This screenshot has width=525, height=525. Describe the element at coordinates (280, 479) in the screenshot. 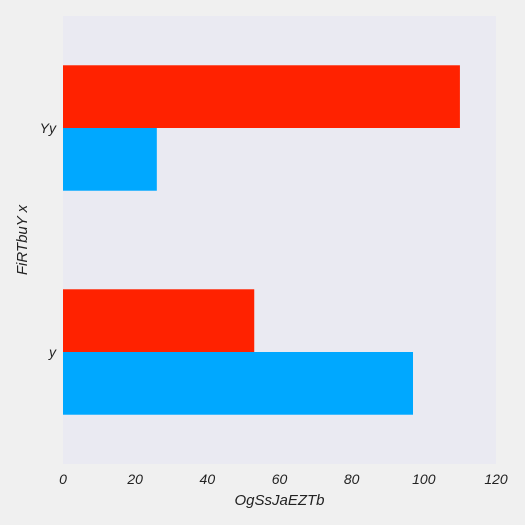

I see `x-tick-label: 60` at that location.